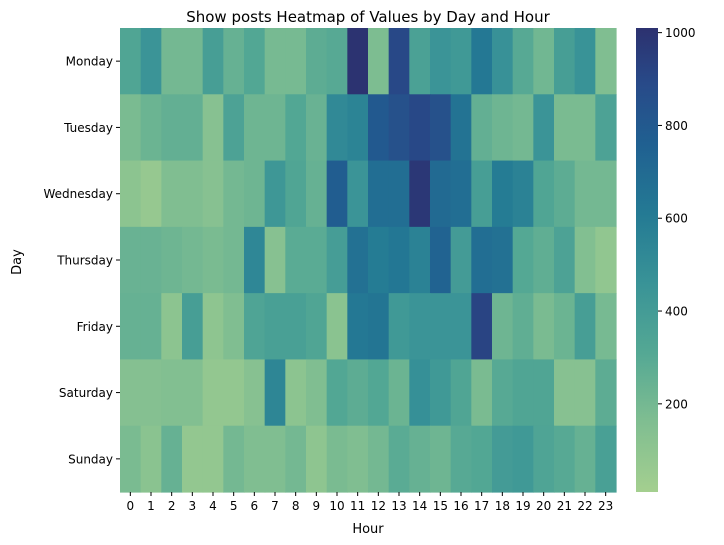 The height and width of the screenshot is (545, 724). What do you see at coordinates (90, 459) in the screenshot?
I see `y-tick-label: Sunday` at bounding box center [90, 459].